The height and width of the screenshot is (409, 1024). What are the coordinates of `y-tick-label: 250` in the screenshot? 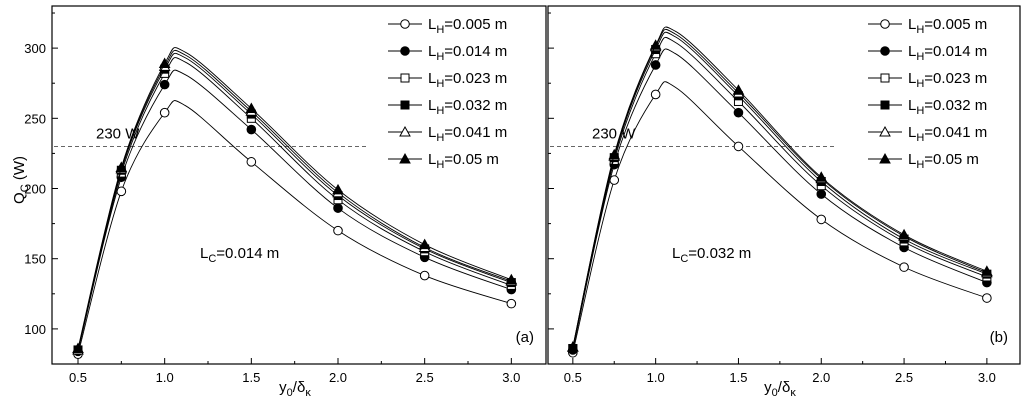 It's located at (35, 118).